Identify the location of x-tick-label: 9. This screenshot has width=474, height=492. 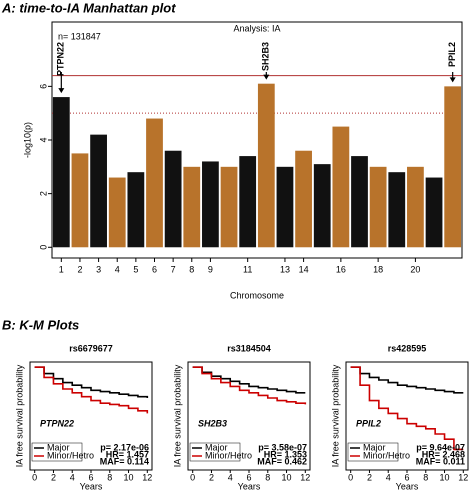
(210, 269).